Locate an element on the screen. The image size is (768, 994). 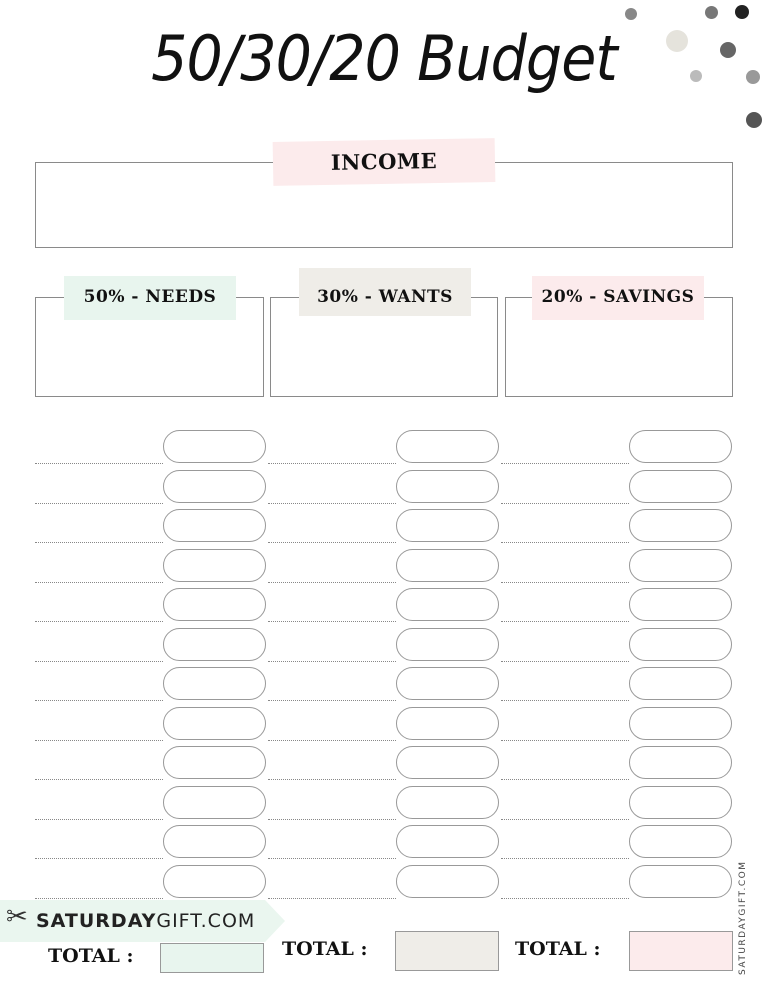
savings-total-label: TOTAL : is located at coordinates (558, 949).